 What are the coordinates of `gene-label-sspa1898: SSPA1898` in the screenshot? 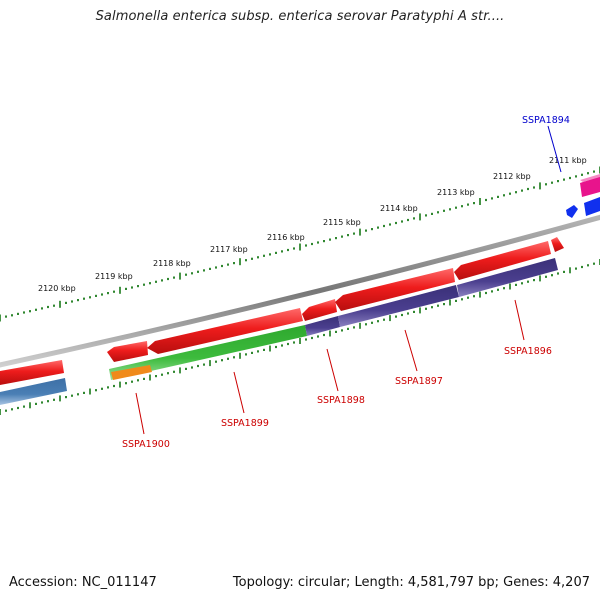 It's located at (341, 400).